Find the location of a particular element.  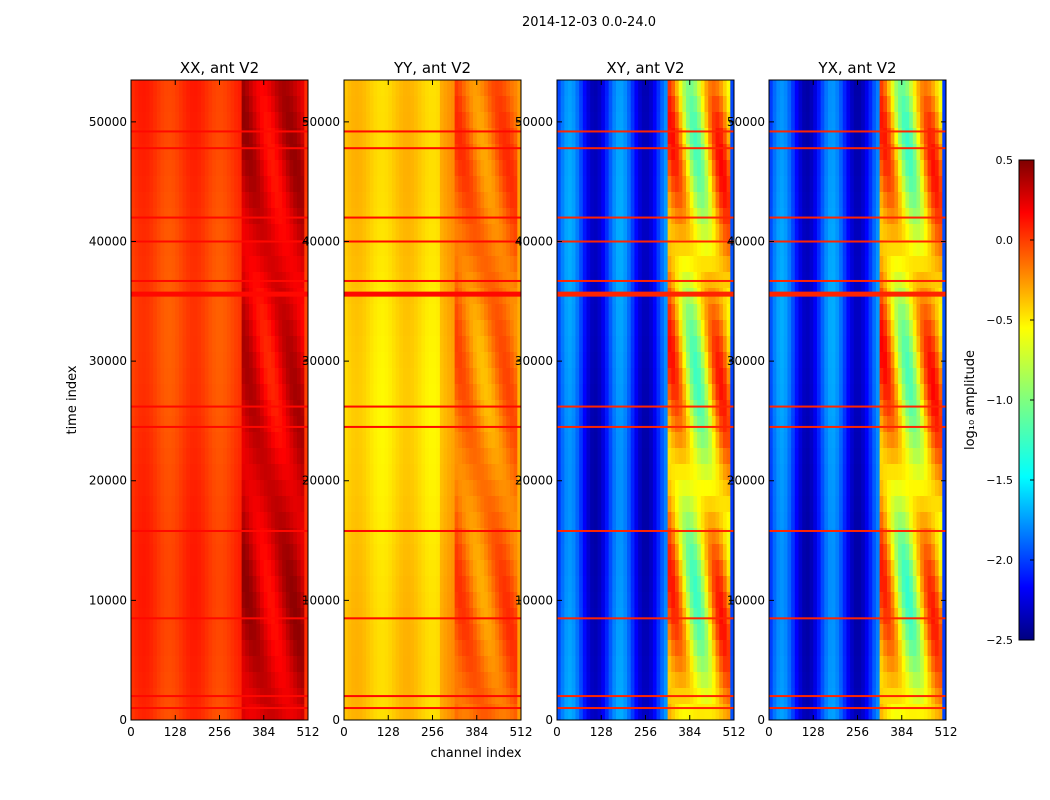

x-tick-label: 256 is located at coordinates (432, 732).